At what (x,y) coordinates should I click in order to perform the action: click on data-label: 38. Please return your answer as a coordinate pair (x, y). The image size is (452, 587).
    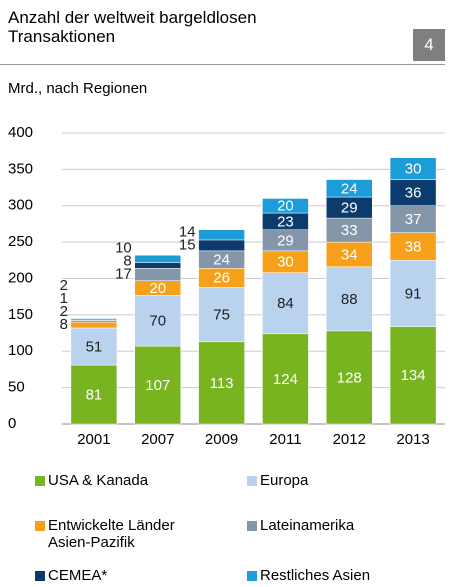
    Looking at the image, I should click on (413, 246).